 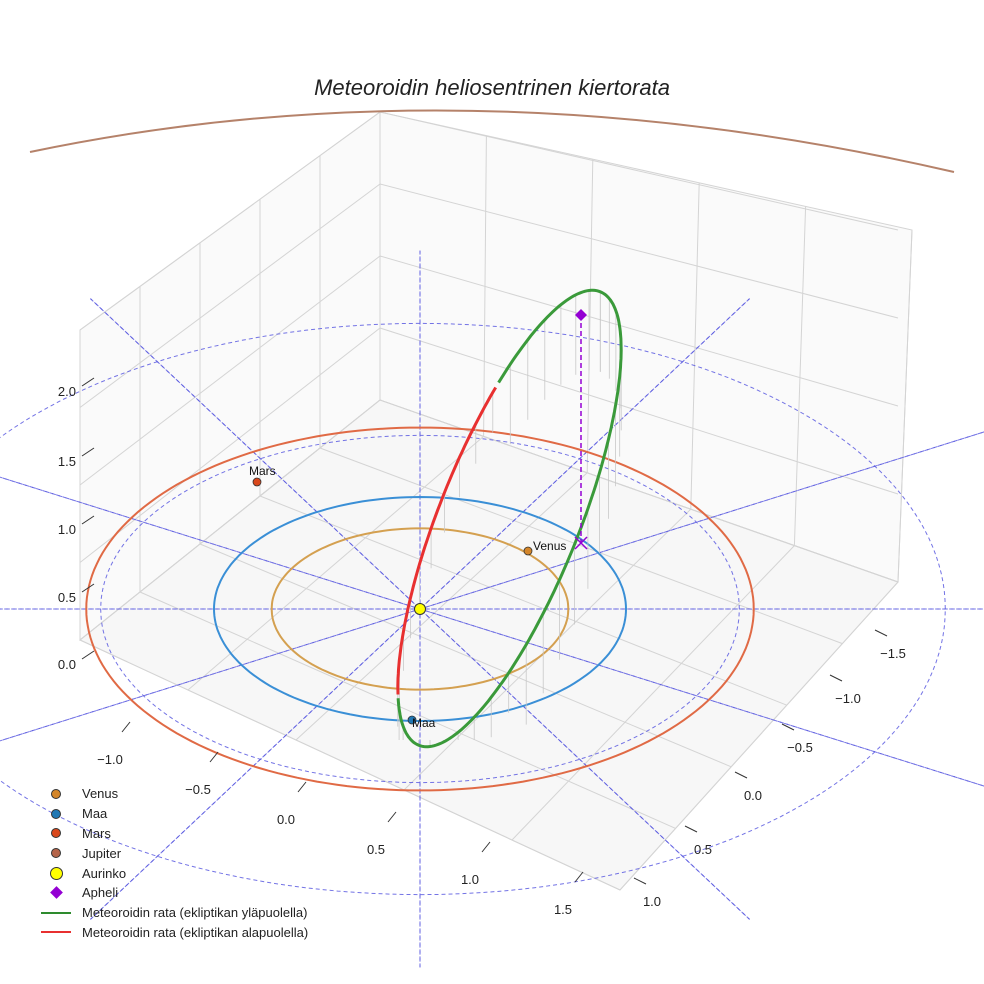 I want to click on orbit-jupiter, so click(x=492, y=141).